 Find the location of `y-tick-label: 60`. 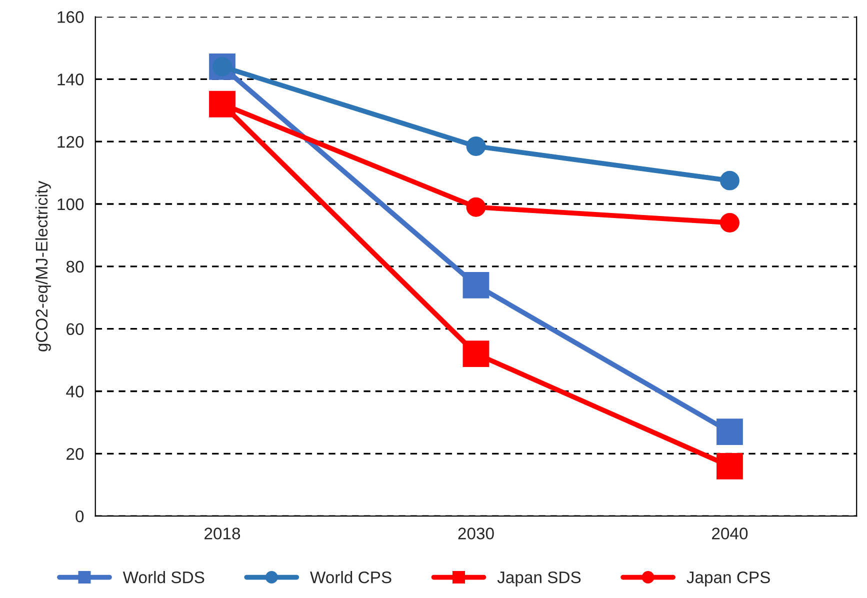

y-tick-label: 60 is located at coordinates (75, 329).